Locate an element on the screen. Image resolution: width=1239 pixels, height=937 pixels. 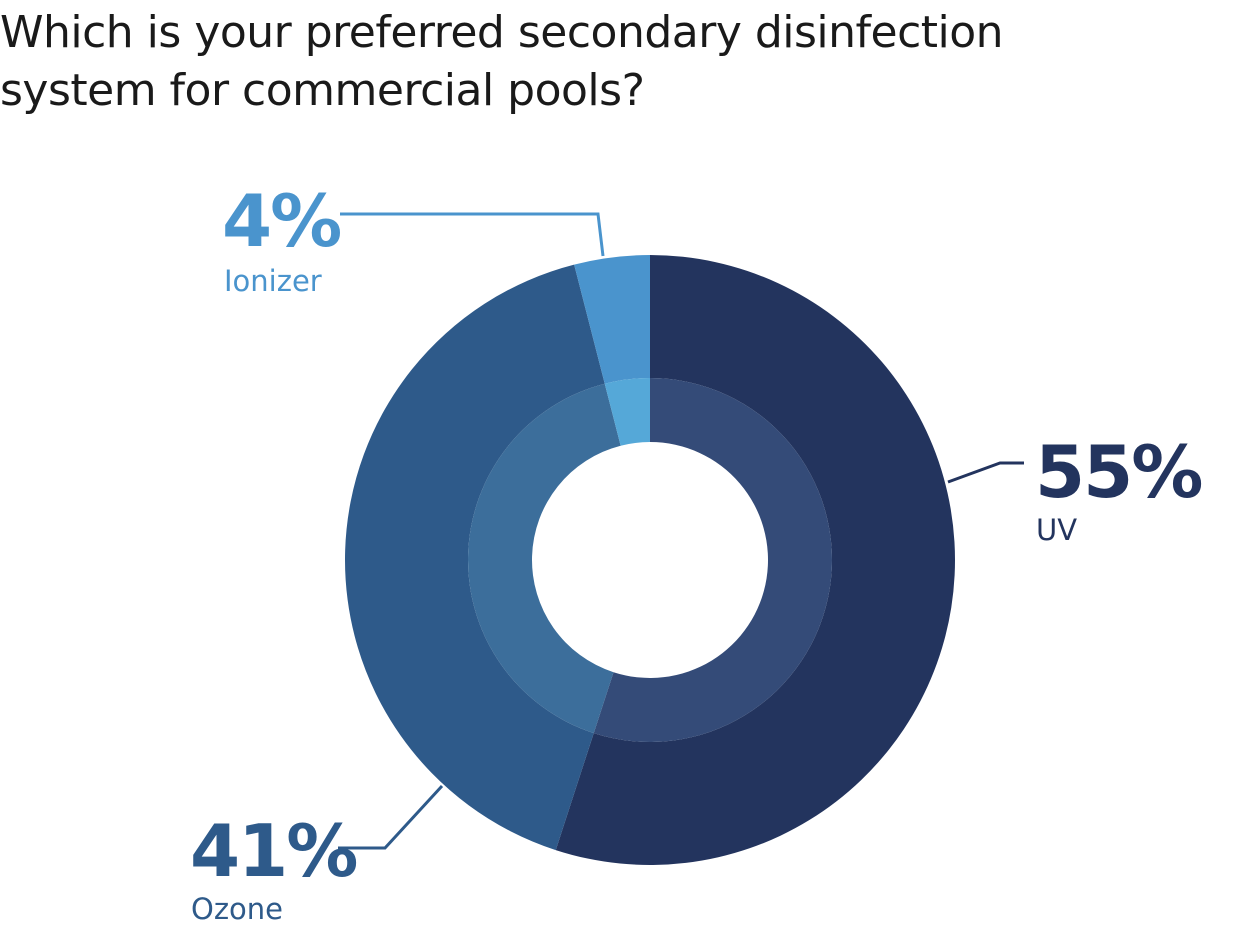
slice-ozone-inner is located at coordinates (544, 558).